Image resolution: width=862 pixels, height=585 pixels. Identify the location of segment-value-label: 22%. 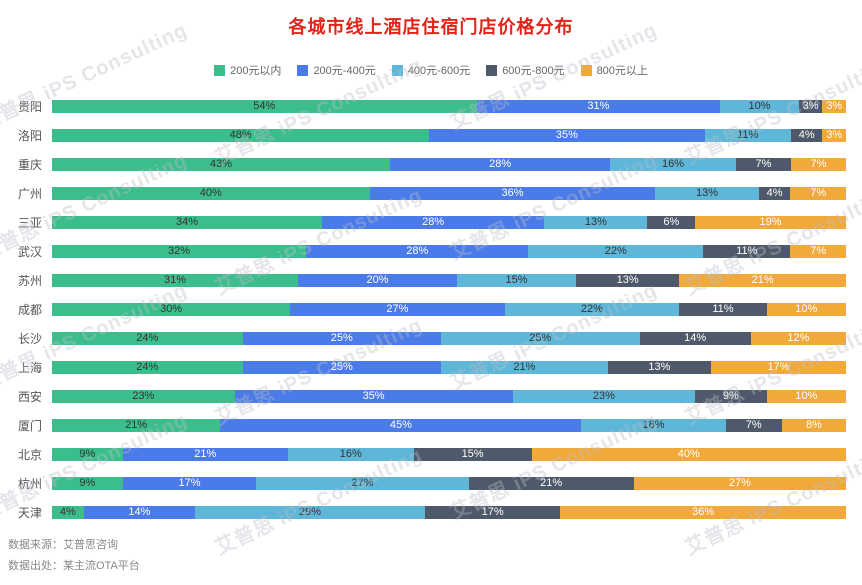
(591, 309).